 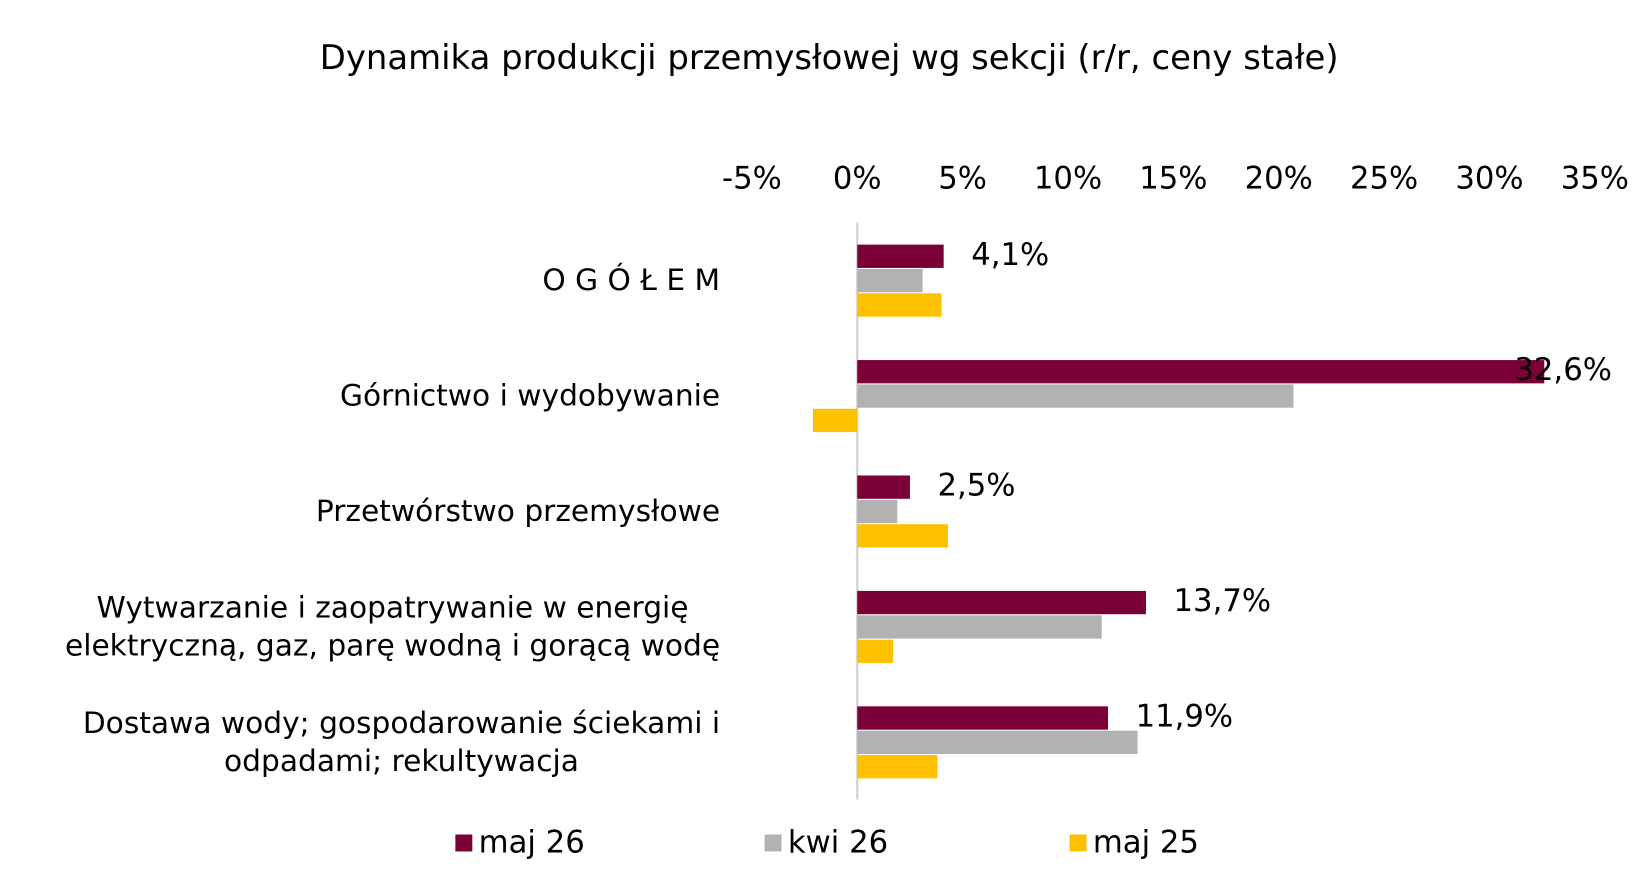 I want to click on x-tick-label: -5%, so click(x=752, y=179).